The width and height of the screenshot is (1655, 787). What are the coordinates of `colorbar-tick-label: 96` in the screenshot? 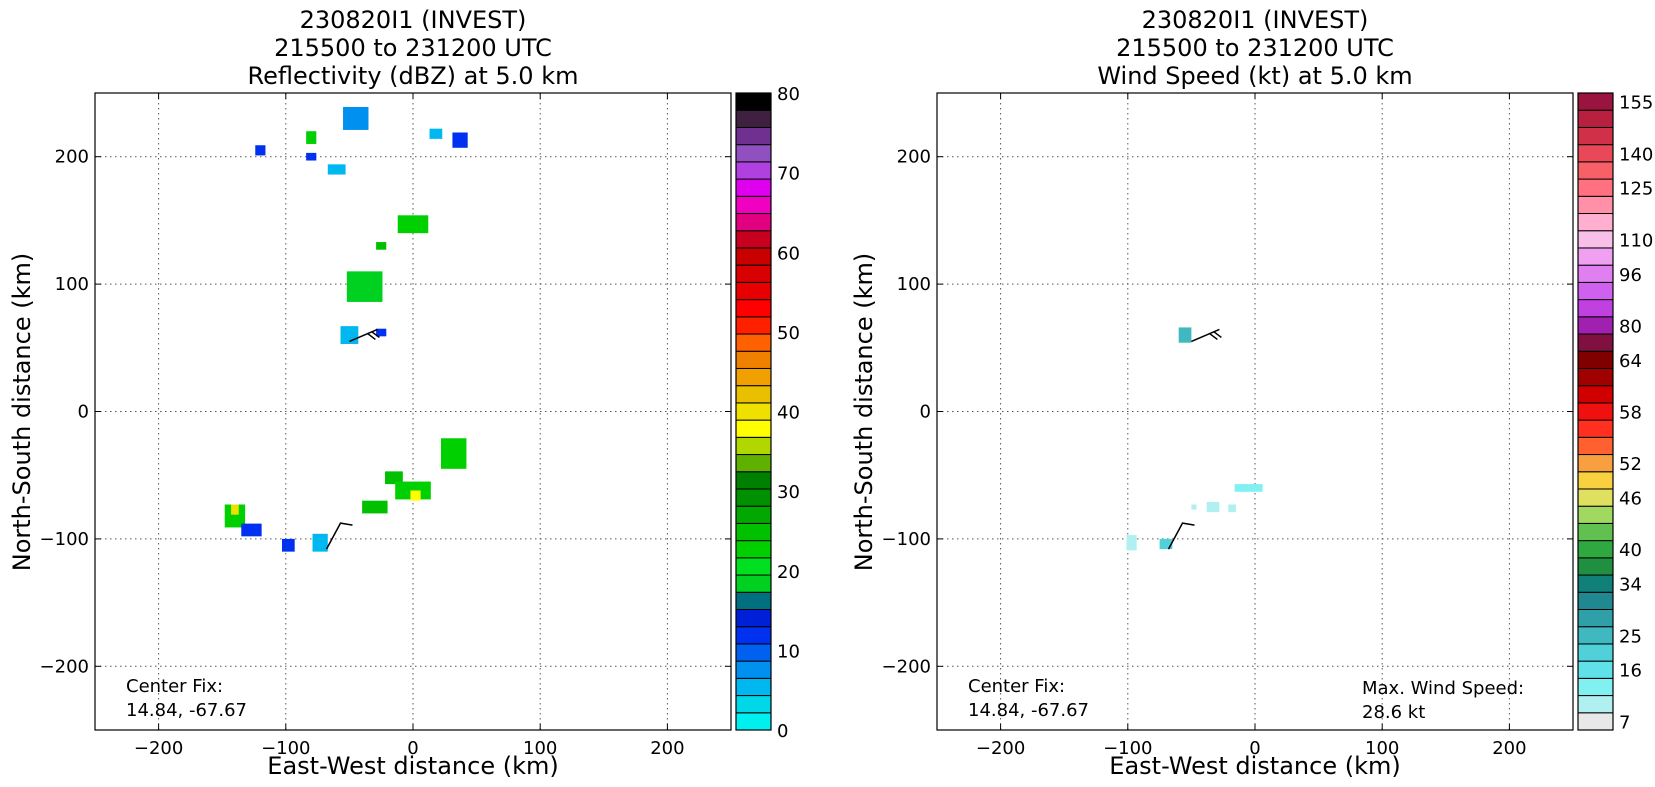 It's located at (1630, 275).